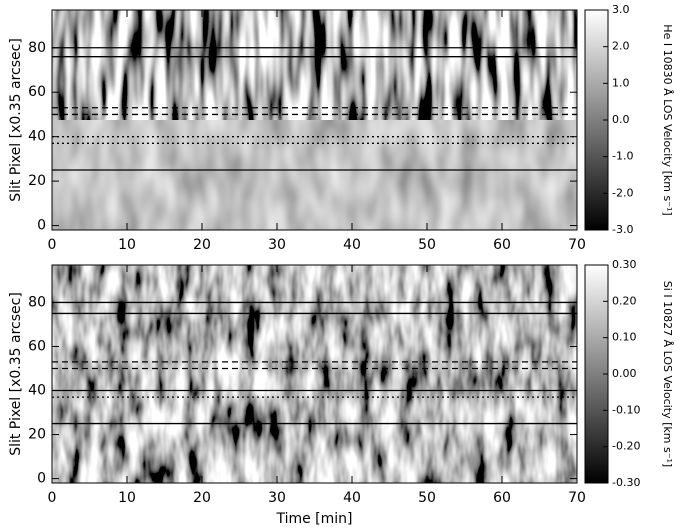 This screenshot has height=529, width=681. What do you see at coordinates (621, 46) in the screenshot?
I see `colorbar-tick-label: 2.0` at bounding box center [621, 46].